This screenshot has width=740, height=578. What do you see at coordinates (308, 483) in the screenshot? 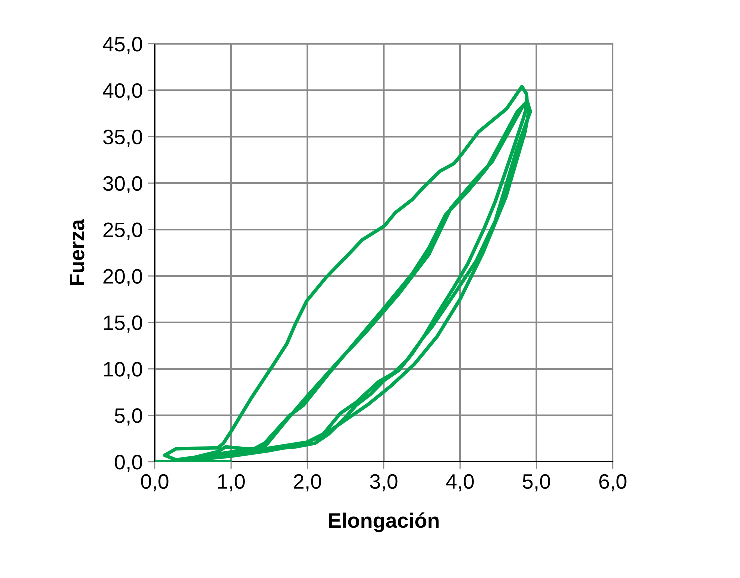
I see `x-tick-label: 2,0` at bounding box center [308, 483].